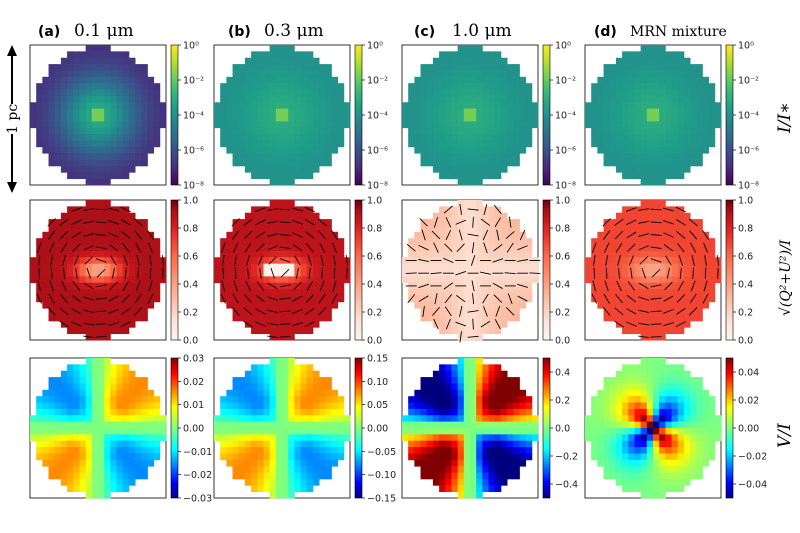 This screenshot has height=533, width=800. I want to click on colorbar-tick-label: 0.6, so click(374, 257).